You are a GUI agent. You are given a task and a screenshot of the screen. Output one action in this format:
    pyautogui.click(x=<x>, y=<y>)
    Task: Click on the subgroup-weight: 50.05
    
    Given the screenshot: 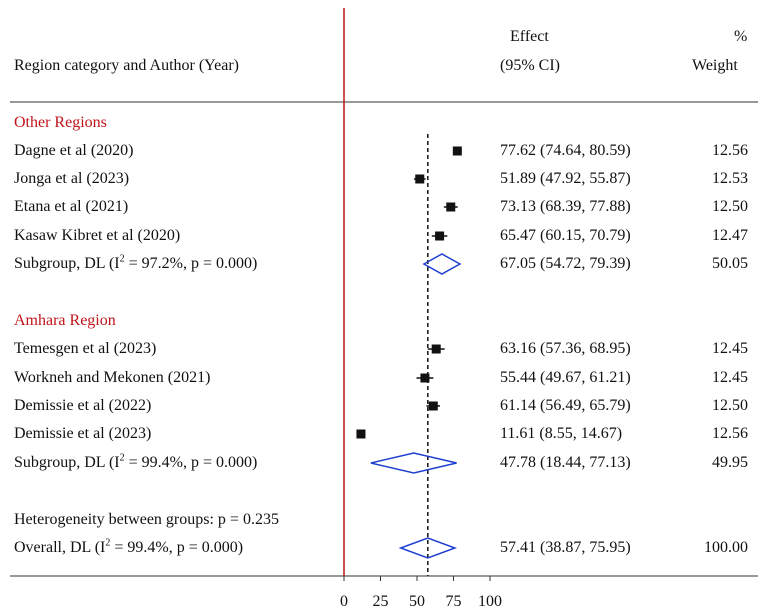 What is the action you would take?
    pyautogui.click(x=730, y=263)
    